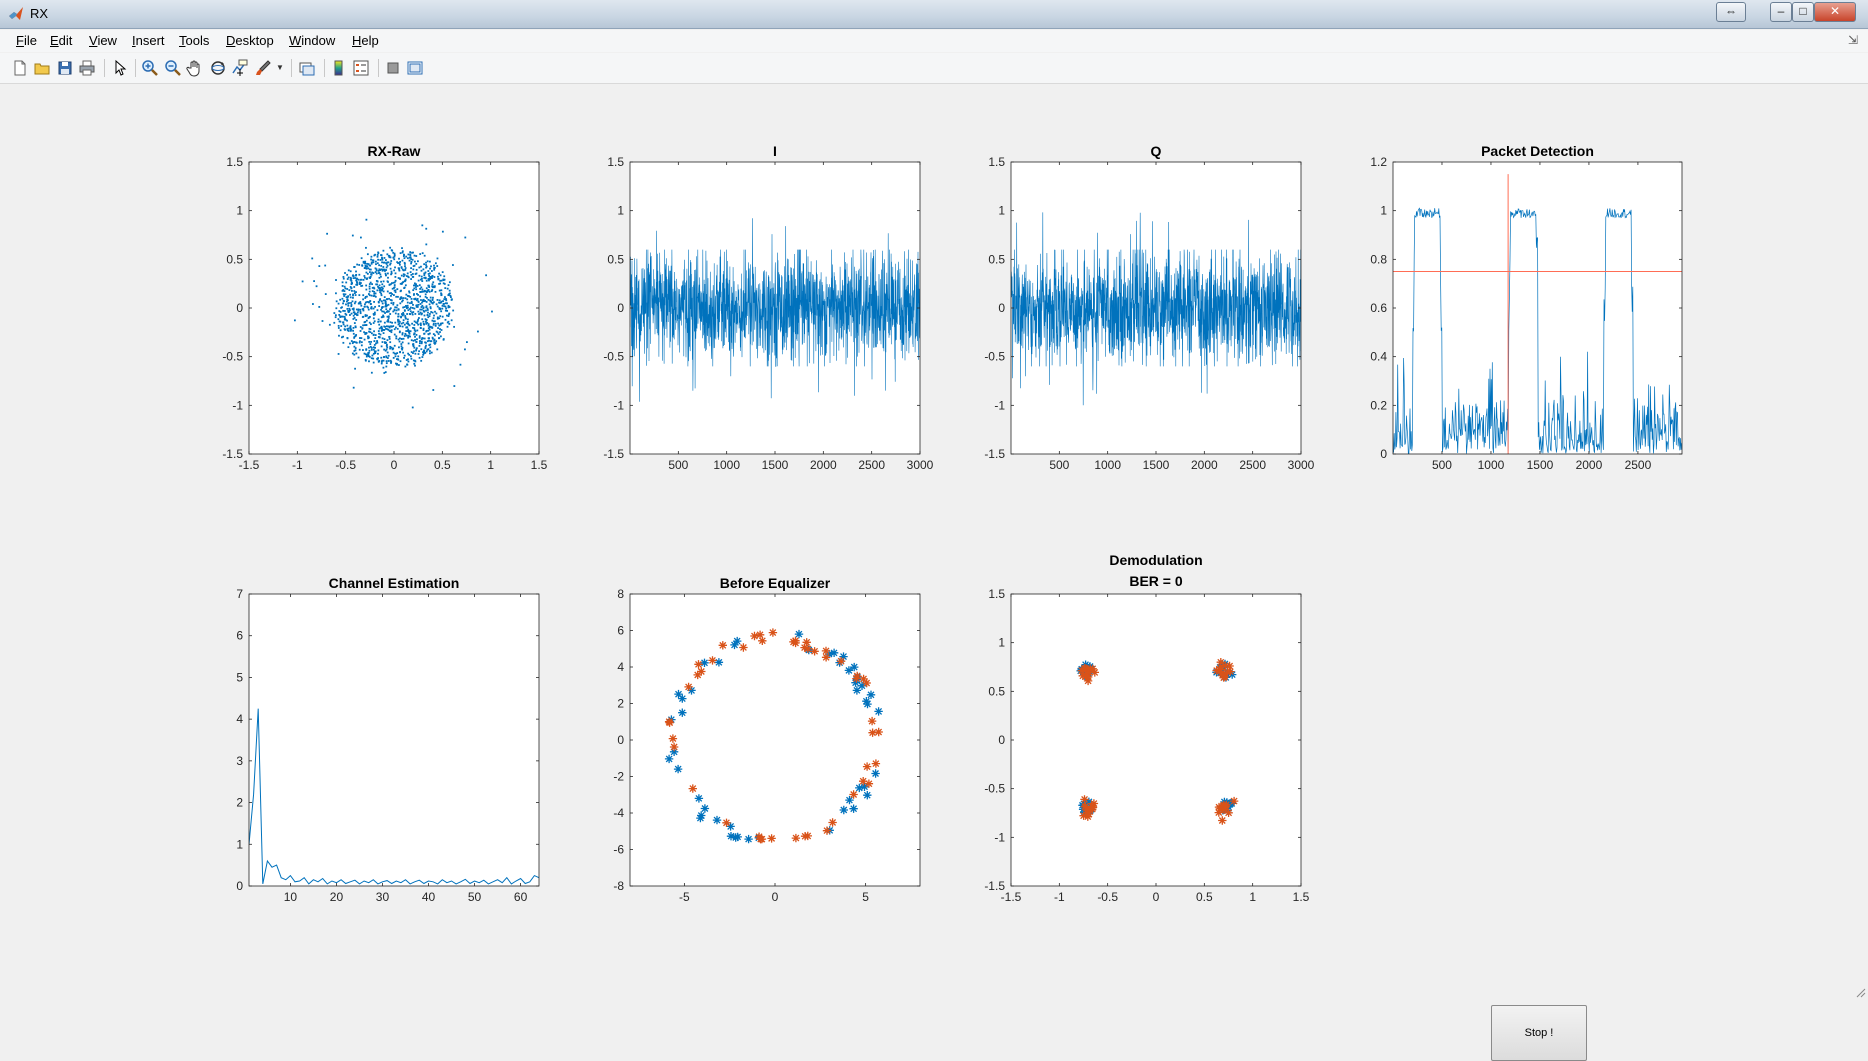 Image resolution: width=1868 pixels, height=1061 pixels. I want to click on menu-desktop: Desktop, so click(250, 40).